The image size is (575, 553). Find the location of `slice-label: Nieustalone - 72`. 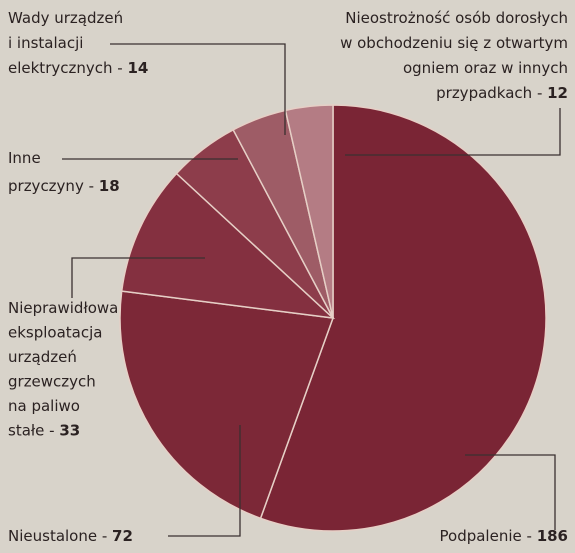

slice-label: Nieustalone - 72 is located at coordinates (70, 536).